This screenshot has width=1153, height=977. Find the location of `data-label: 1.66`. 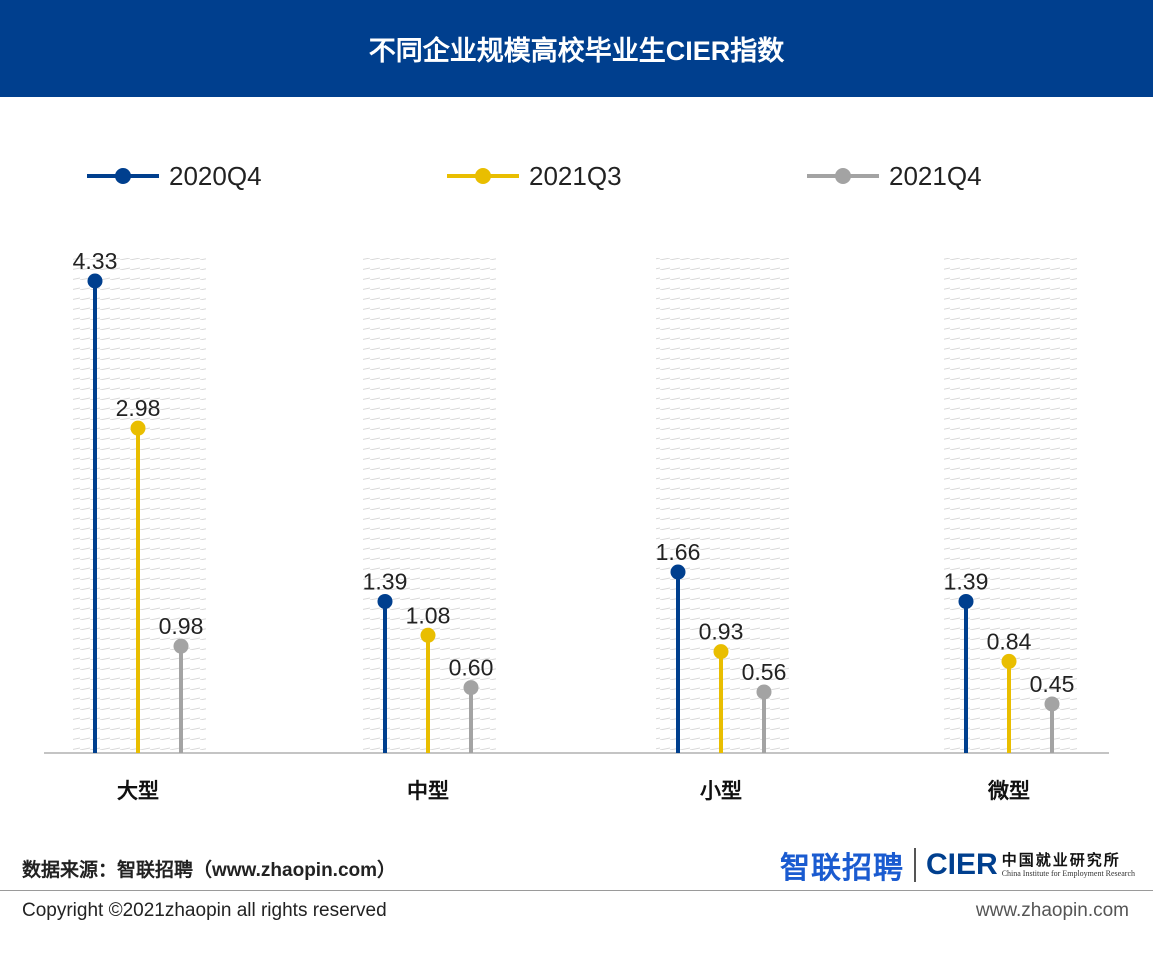

data-label: 1.66 is located at coordinates (678, 552).